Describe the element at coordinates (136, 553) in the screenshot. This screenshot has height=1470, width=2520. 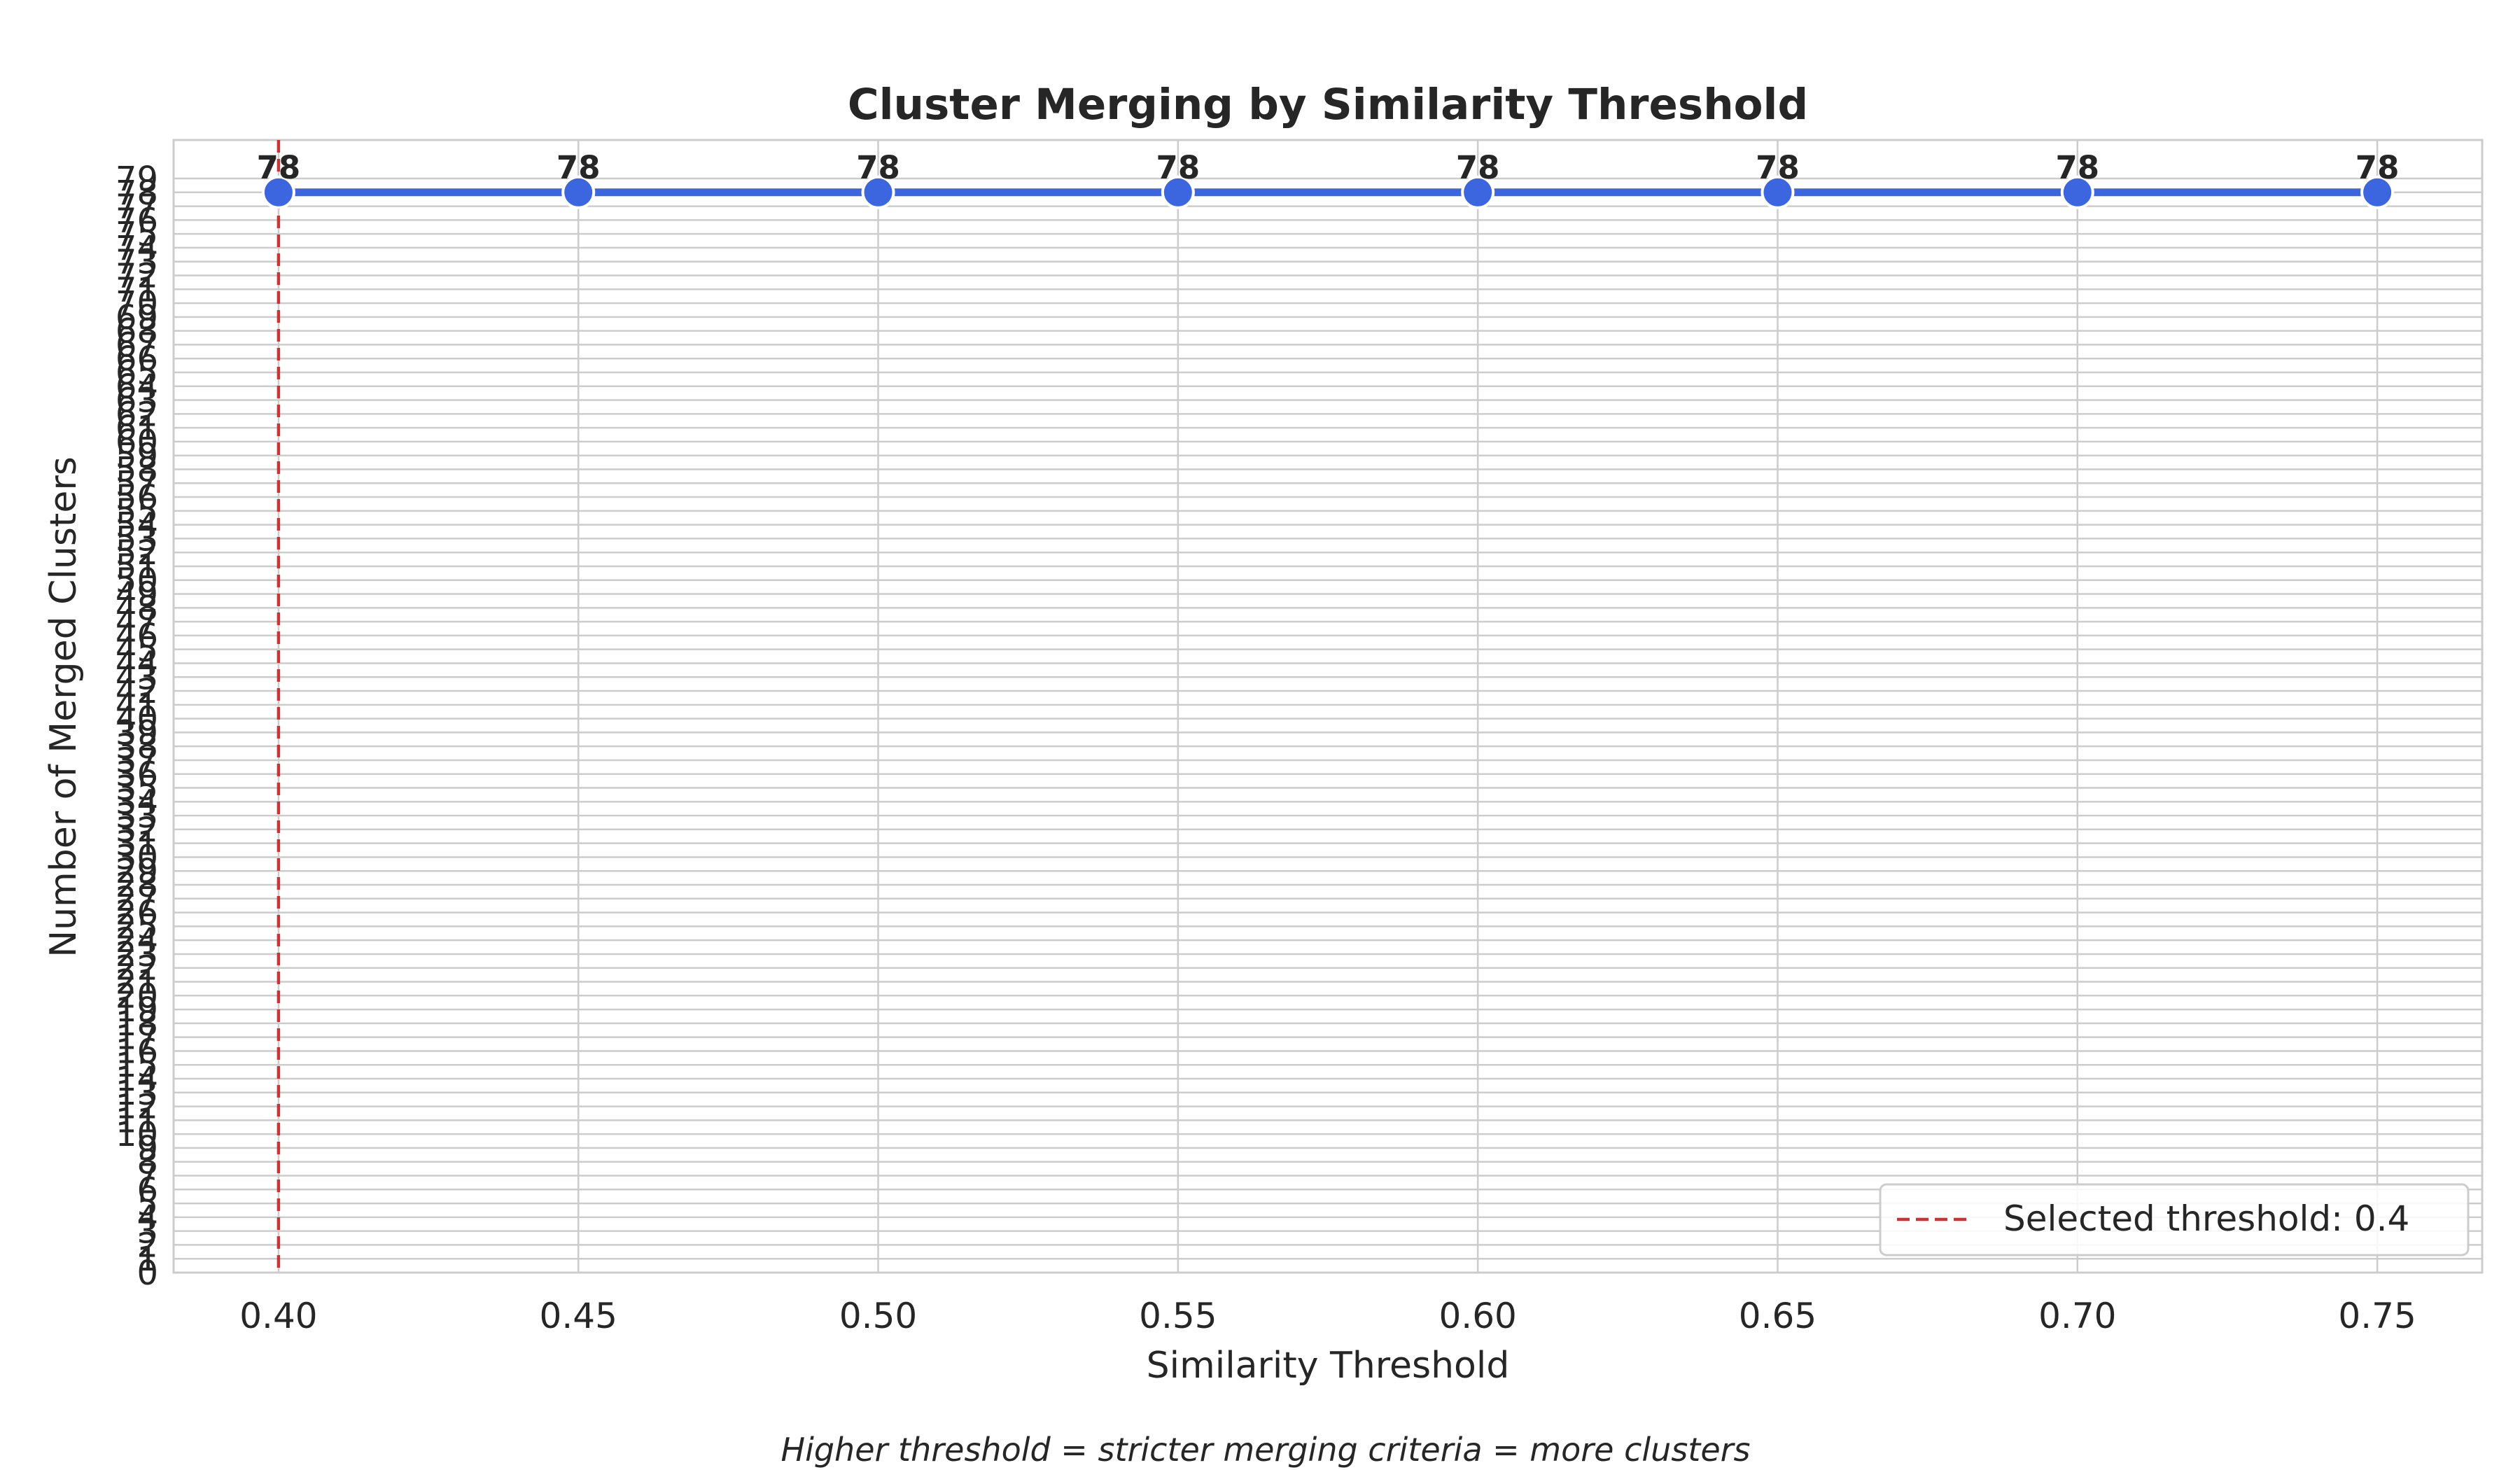
I see `y-tick-label: 52` at that location.